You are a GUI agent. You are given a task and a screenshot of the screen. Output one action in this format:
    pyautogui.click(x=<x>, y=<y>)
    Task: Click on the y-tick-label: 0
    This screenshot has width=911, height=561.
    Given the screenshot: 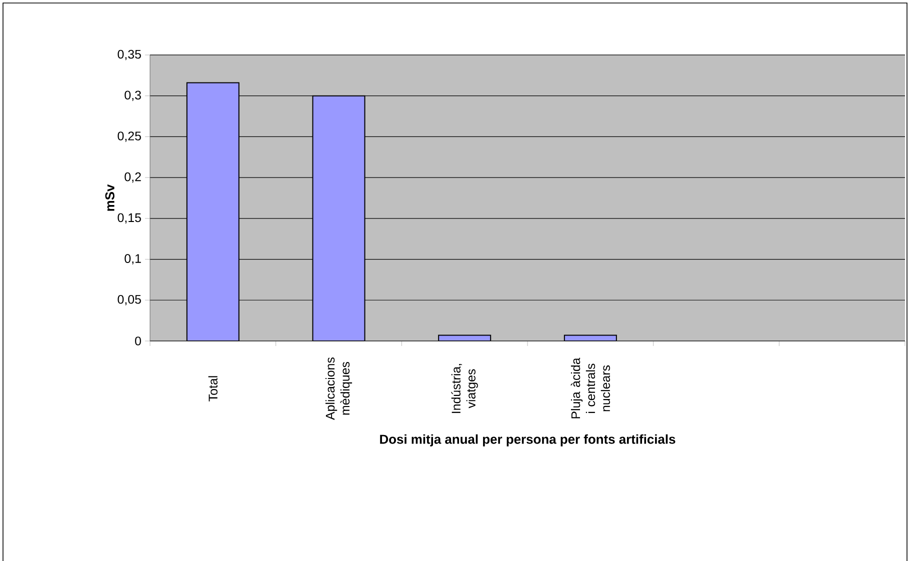 What is the action you would take?
    pyautogui.click(x=138, y=341)
    